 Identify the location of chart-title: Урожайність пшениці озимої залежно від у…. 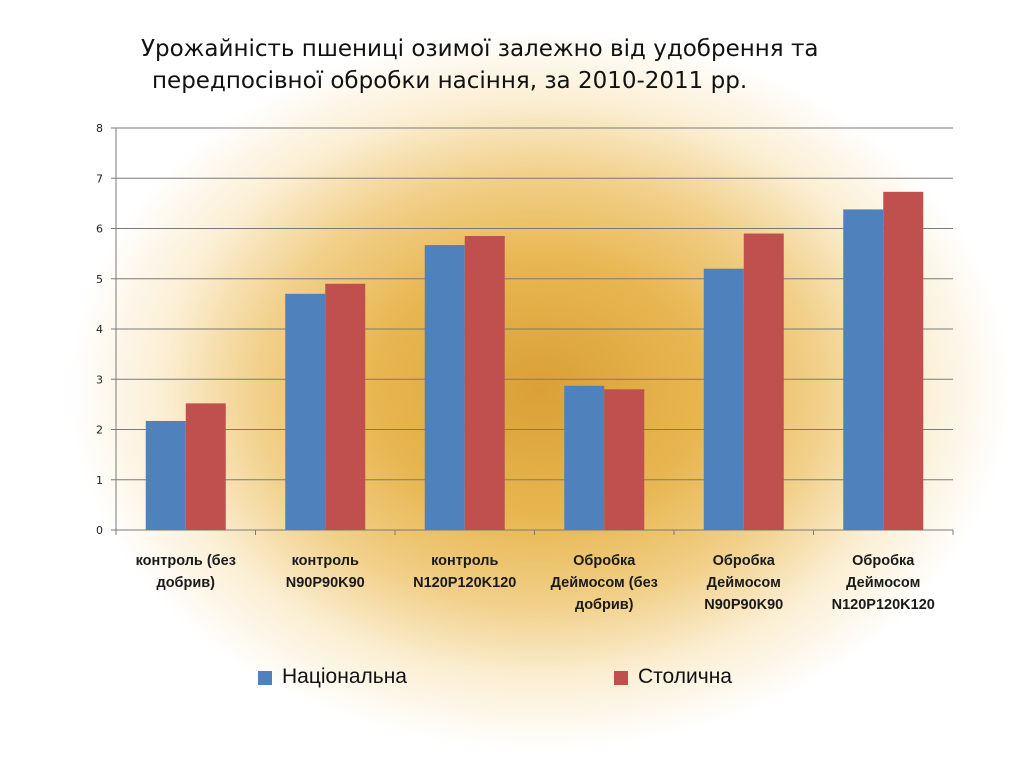
(480, 49).